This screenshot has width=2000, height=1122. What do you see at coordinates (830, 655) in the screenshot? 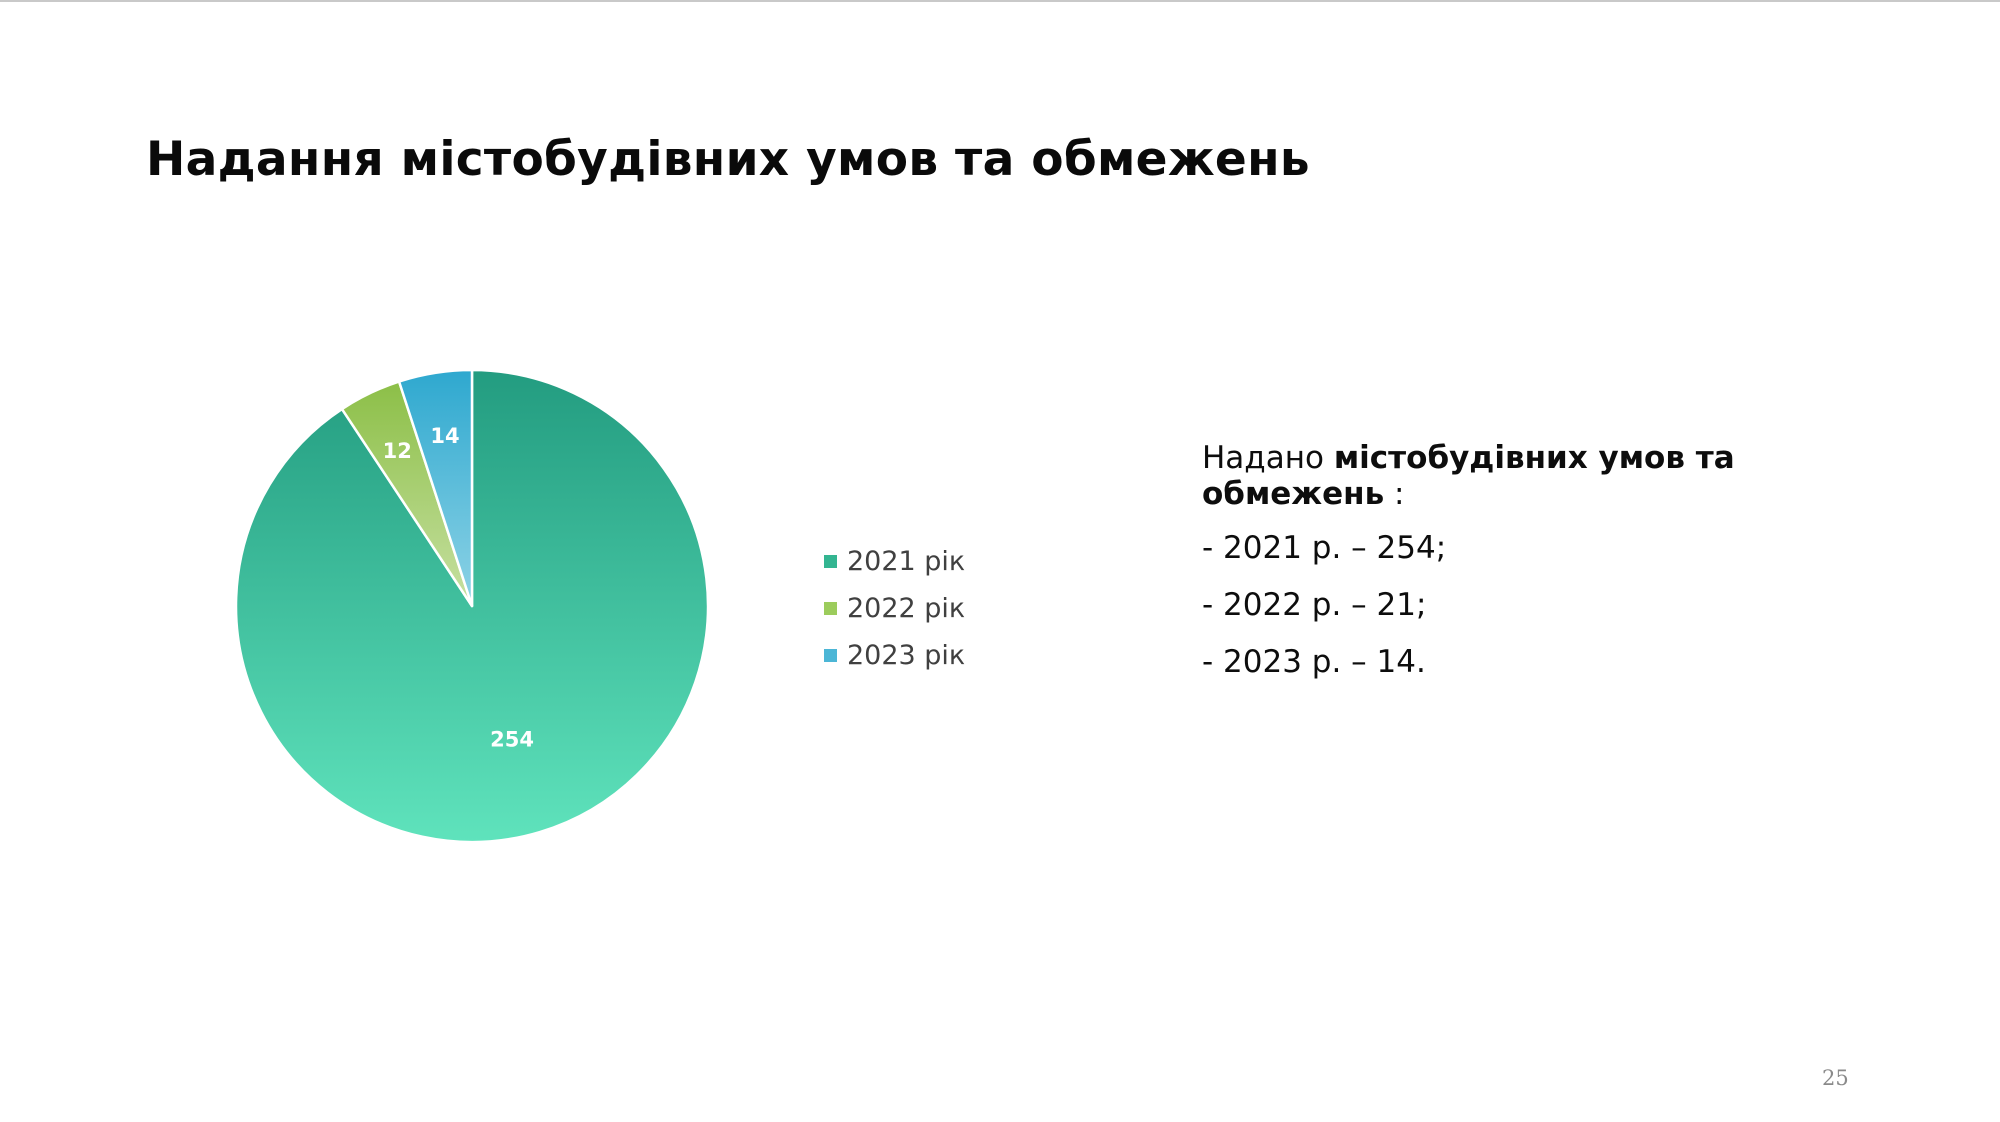
I see `legend-swatch-2023` at bounding box center [830, 655].